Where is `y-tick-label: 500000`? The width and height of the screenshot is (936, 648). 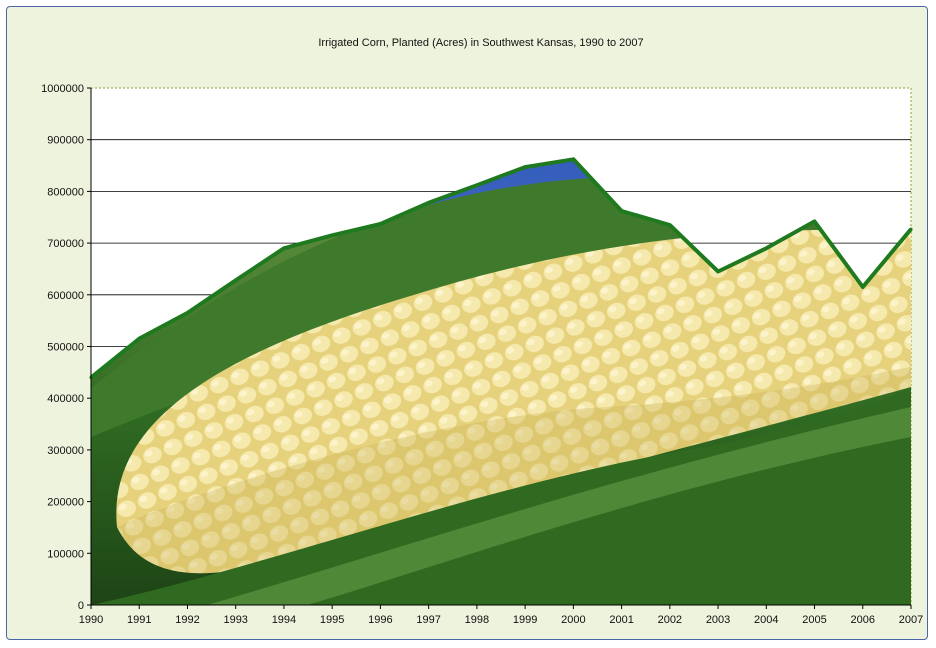 y-tick-label: 500000 is located at coordinates (65, 348).